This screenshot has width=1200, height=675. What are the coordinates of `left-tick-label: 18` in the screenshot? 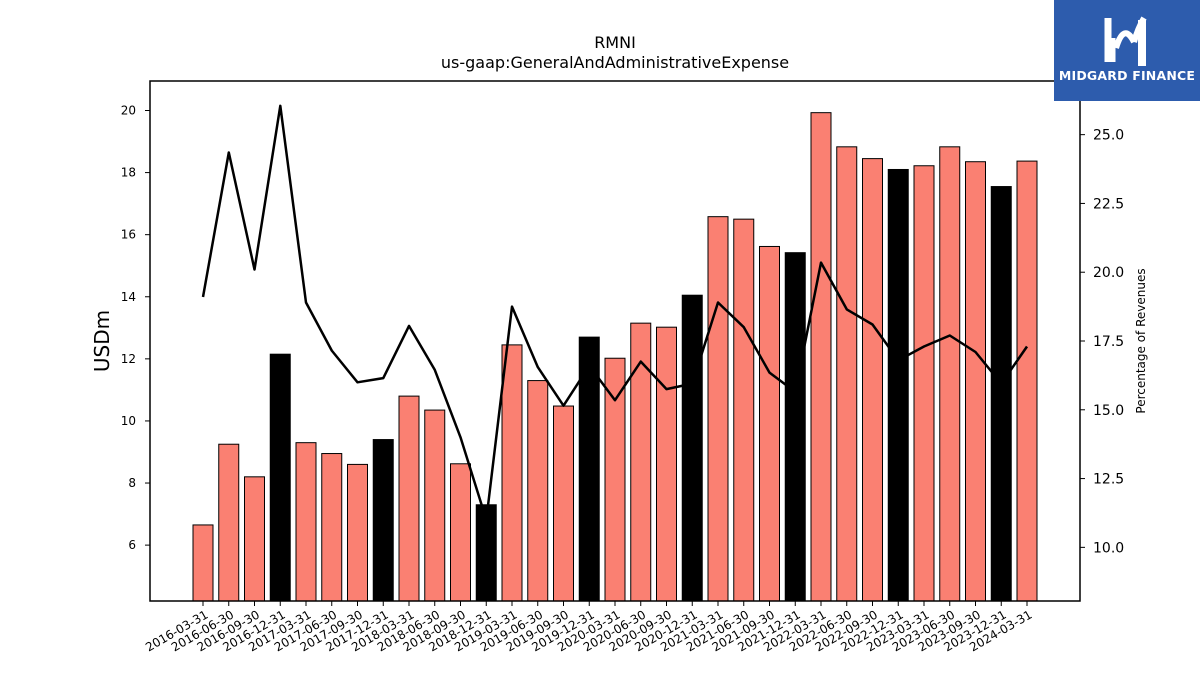 It's located at (128, 173).